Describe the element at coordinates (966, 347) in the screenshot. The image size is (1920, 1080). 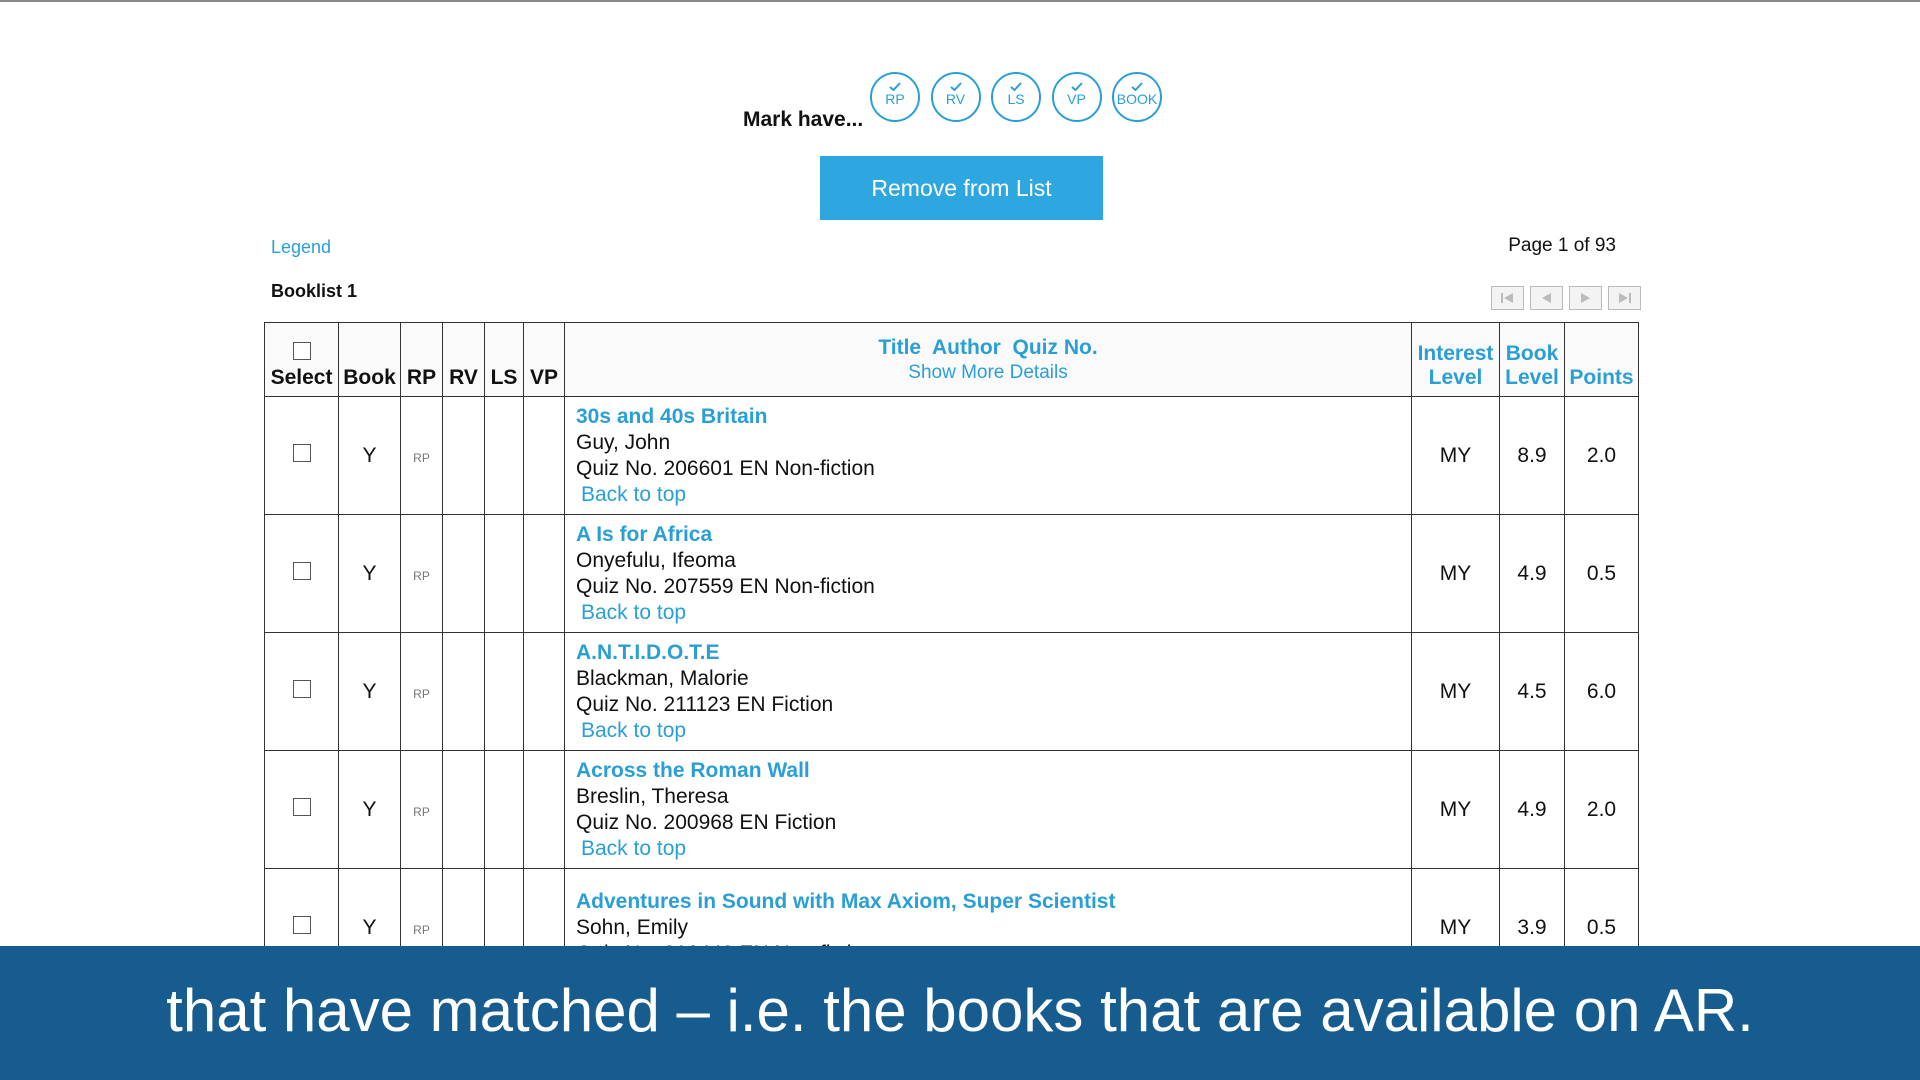
I see `sort-author: Author` at that location.